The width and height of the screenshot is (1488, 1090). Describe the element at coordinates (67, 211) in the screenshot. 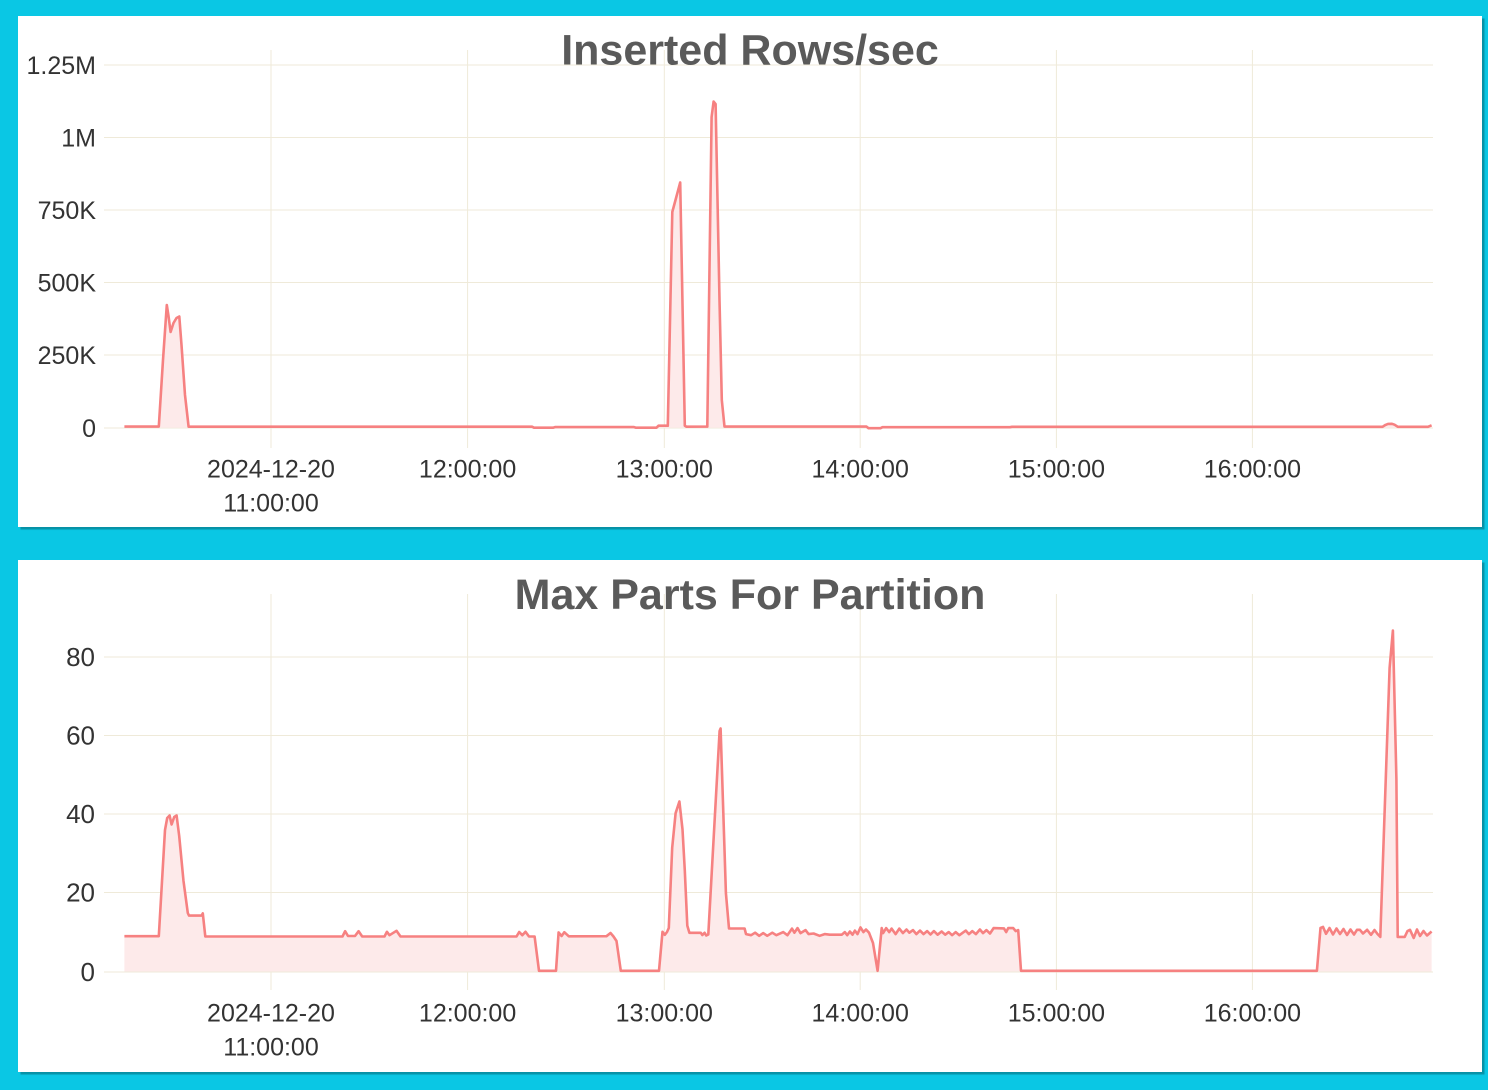

I see `svg-text: 750K` at that location.